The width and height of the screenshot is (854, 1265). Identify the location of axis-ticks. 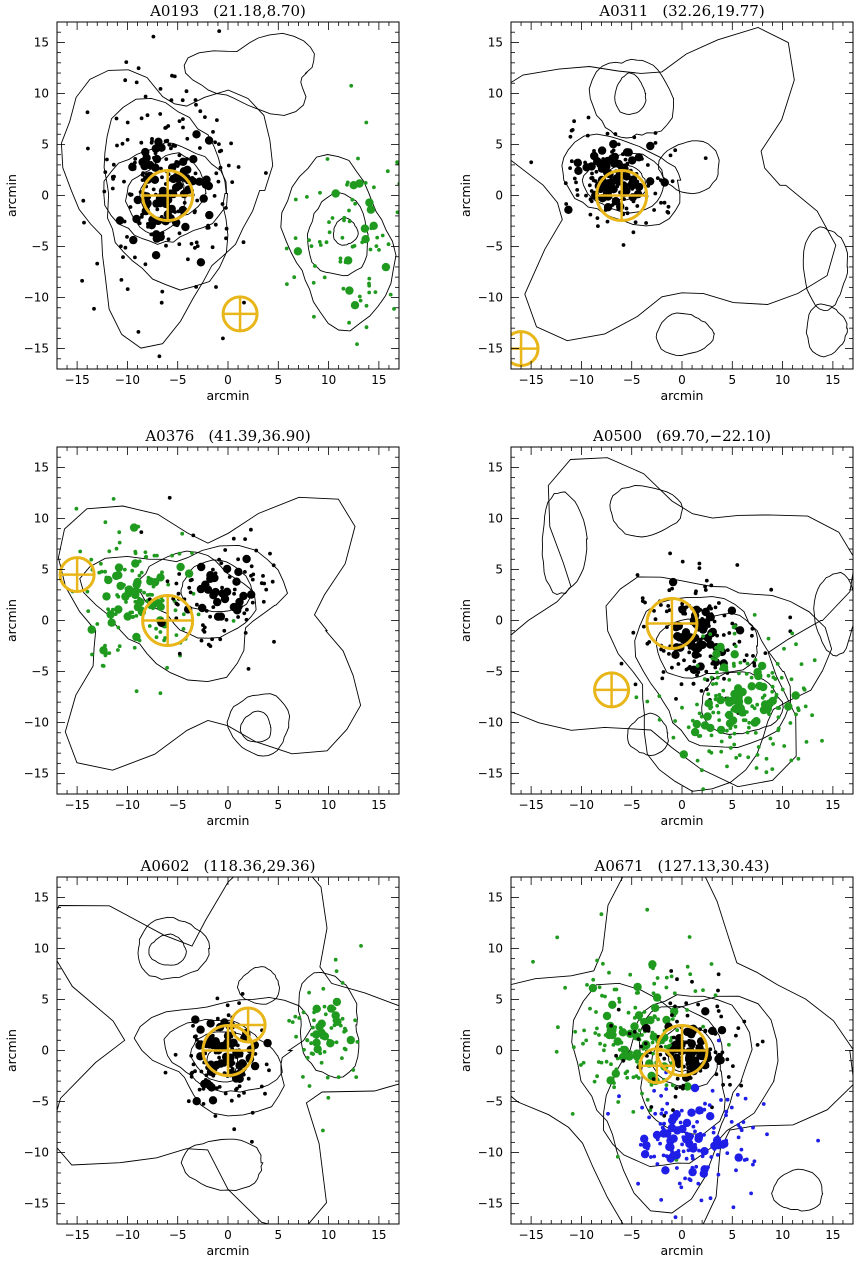
(682, 1050).